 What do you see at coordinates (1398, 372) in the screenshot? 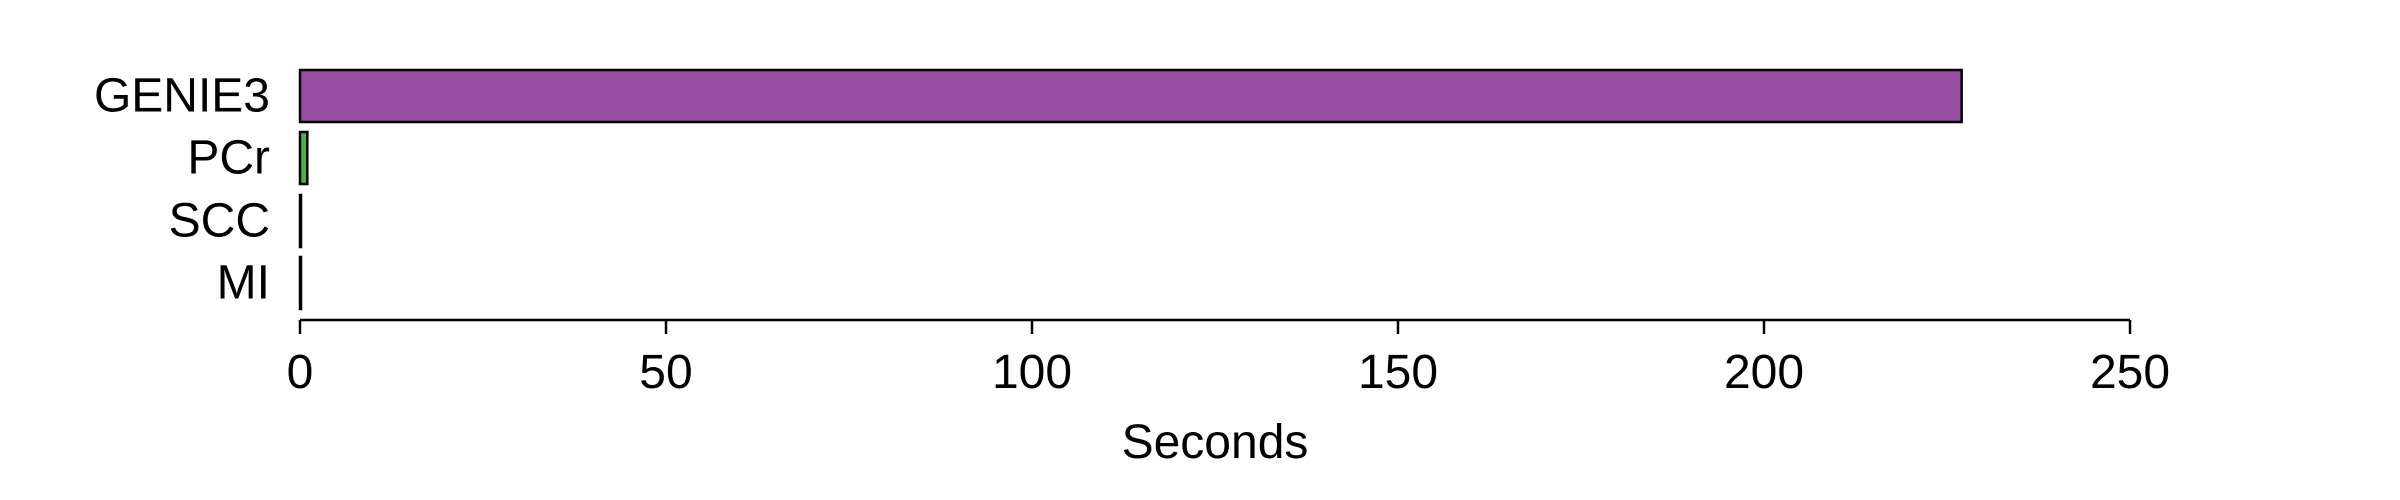
I see `x-tick-label-150: 150` at bounding box center [1398, 372].